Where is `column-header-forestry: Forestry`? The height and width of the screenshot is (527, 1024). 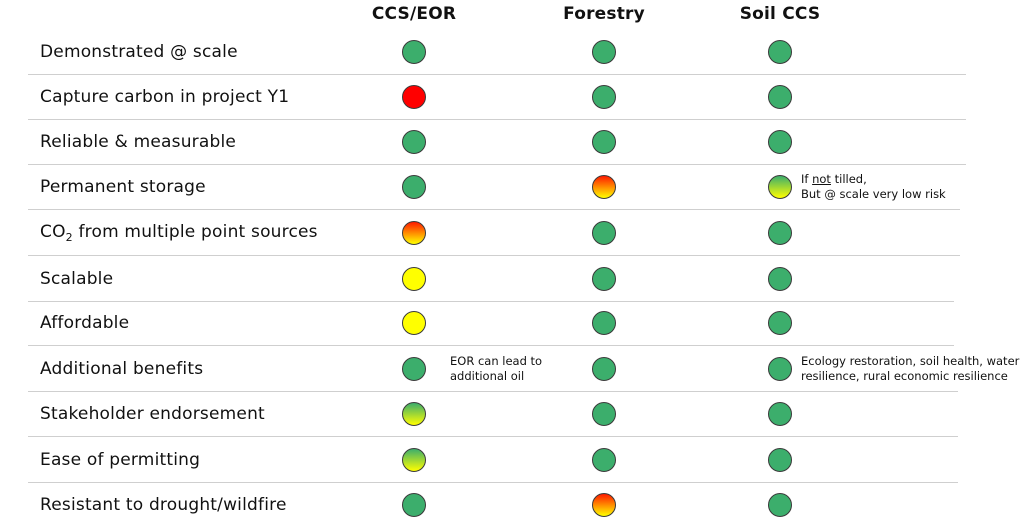
column-header-forestry: Forestry is located at coordinates (604, 14).